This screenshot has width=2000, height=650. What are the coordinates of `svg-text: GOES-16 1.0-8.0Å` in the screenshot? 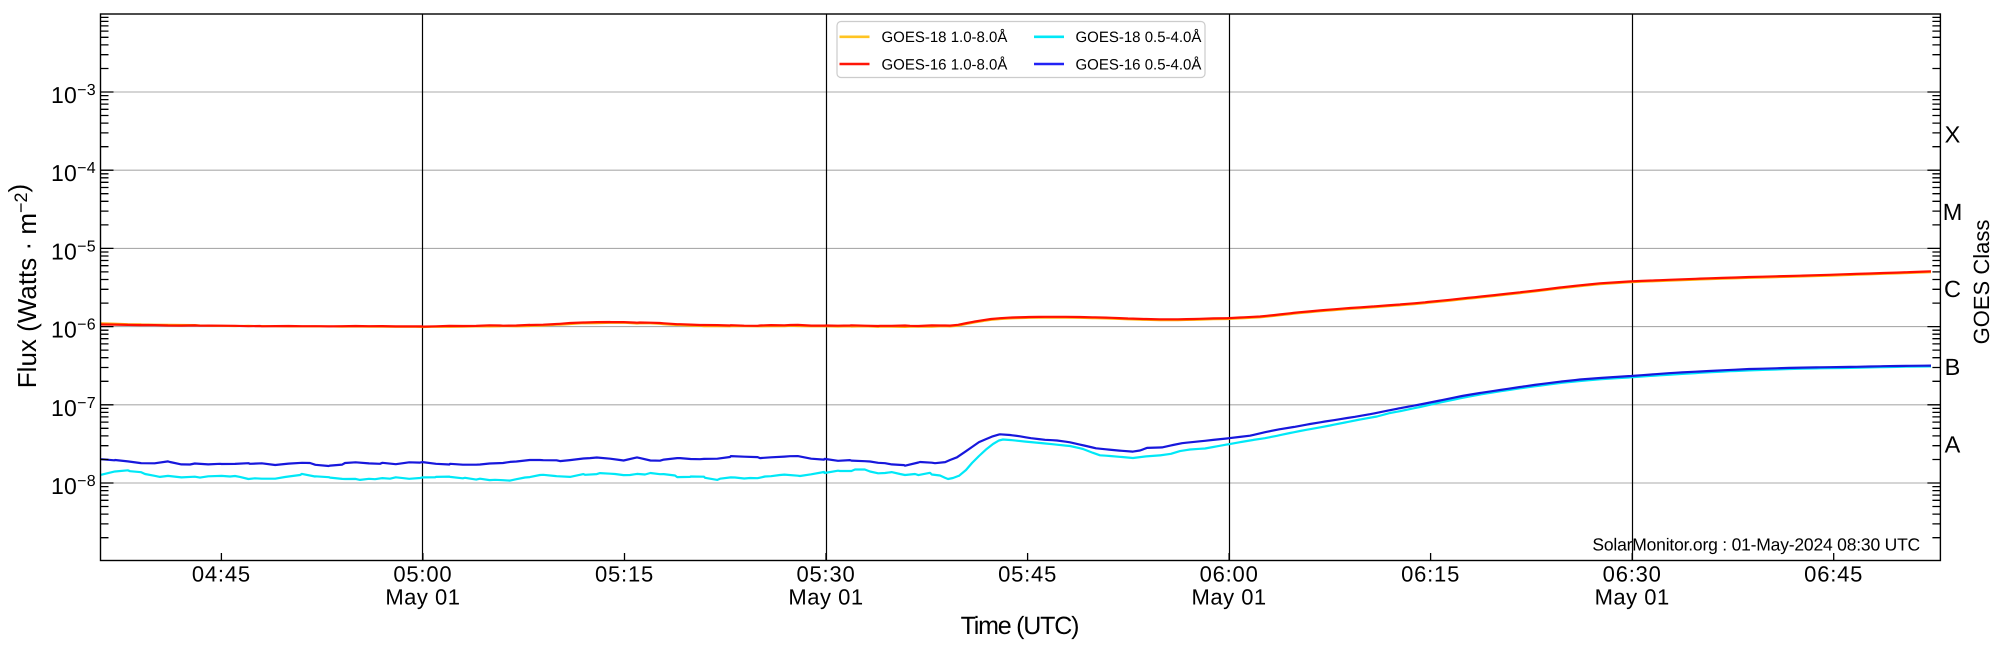 It's located at (945, 64).